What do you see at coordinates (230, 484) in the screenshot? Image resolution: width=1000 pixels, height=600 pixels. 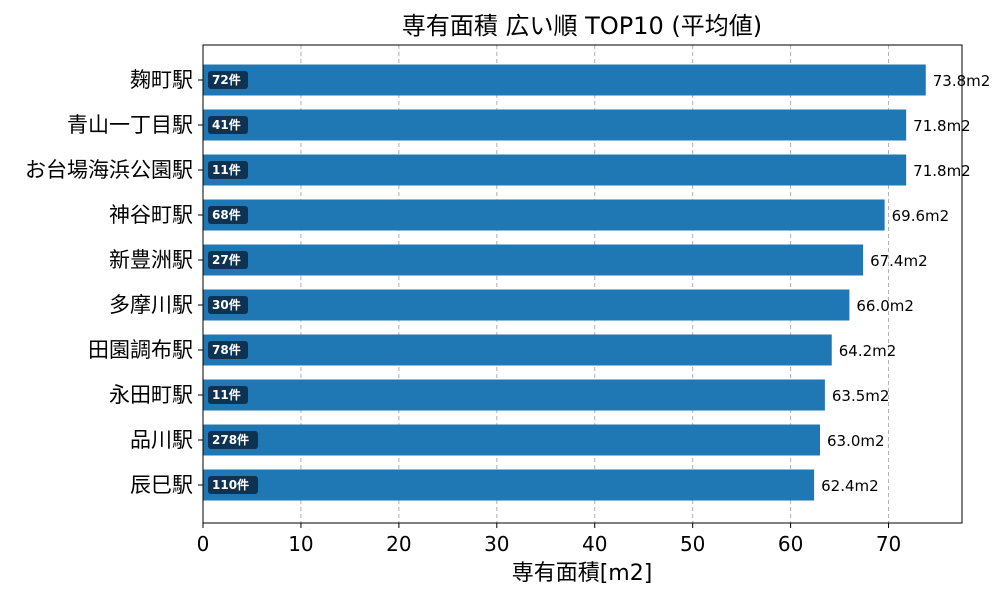 I see `count-label: 110件` at bounding box center [230, 484].